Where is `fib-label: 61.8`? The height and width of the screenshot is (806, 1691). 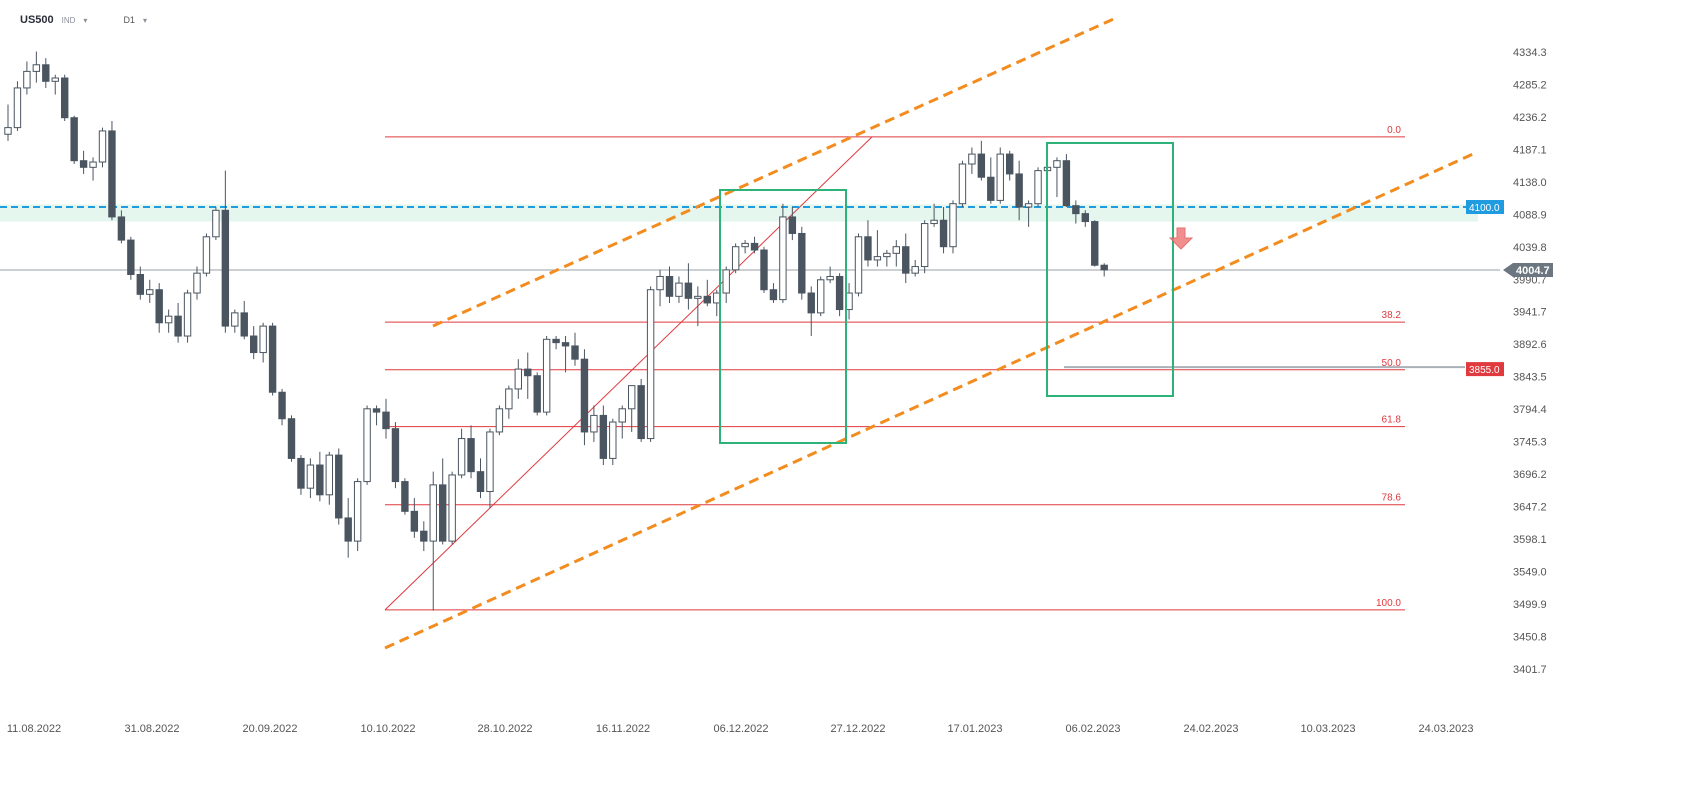 fib-label: 61.8 is located at coordinates (1392, 420).